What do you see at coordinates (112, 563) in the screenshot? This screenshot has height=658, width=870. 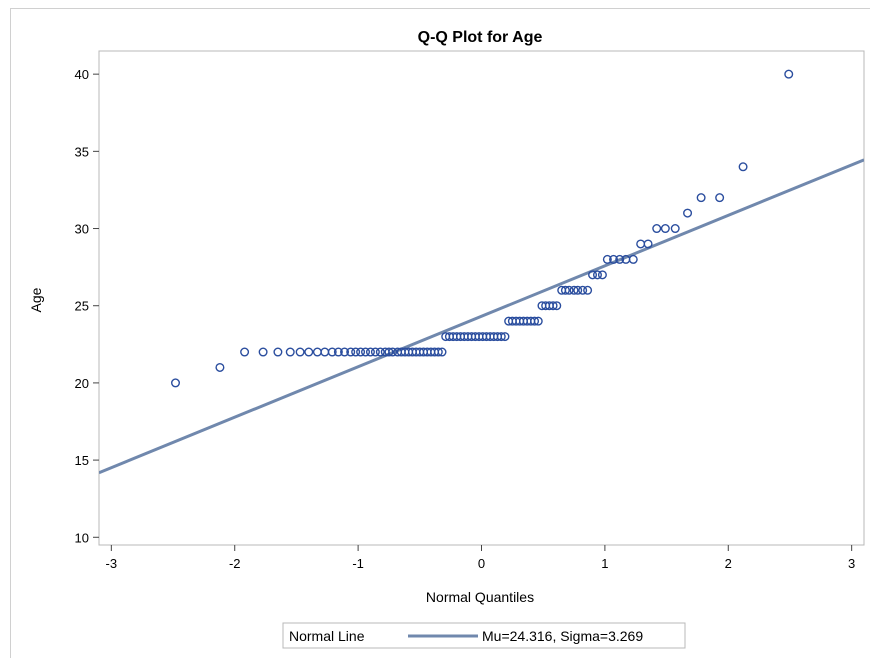 I see `x-tick-label: -3` at bounding box center [112, 563].